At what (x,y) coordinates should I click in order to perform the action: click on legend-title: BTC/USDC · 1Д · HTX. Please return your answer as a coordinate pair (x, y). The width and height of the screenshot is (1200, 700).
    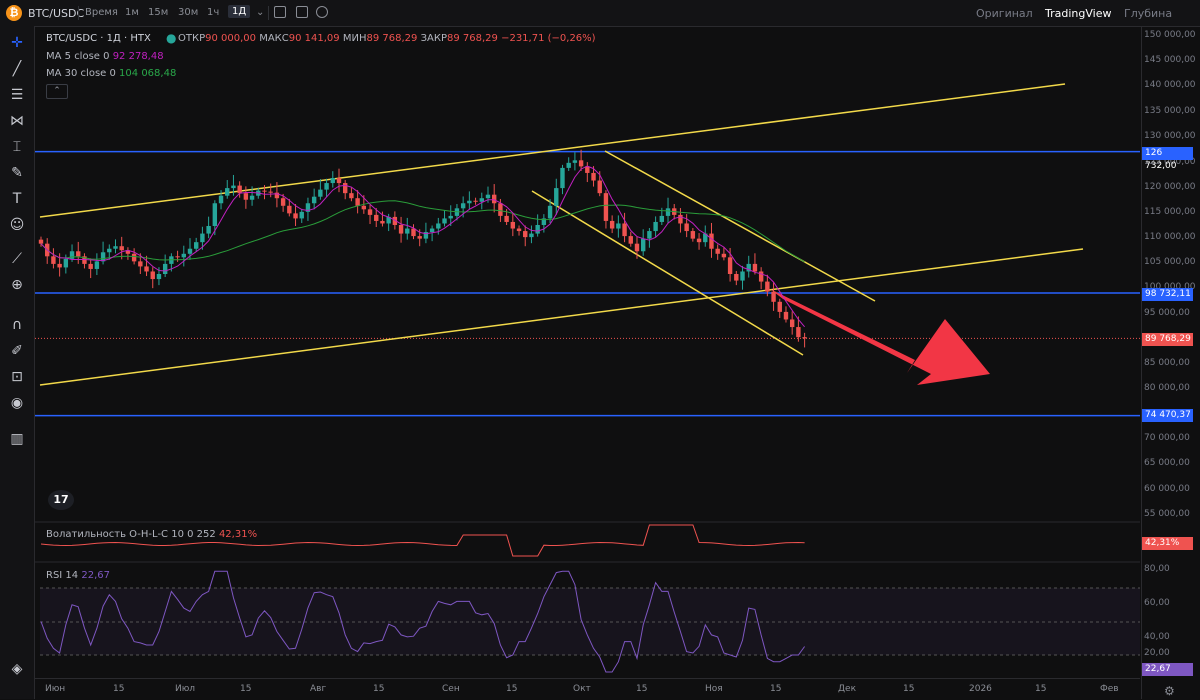
    Looking at the image, I should click on (98, 38).